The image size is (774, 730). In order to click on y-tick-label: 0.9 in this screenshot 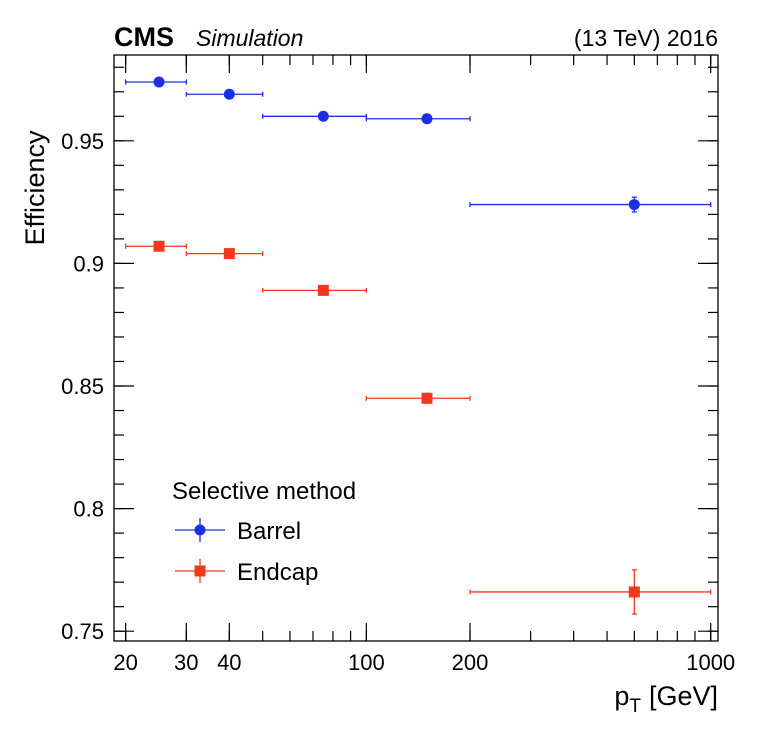, I will do `click(88, 263)`.